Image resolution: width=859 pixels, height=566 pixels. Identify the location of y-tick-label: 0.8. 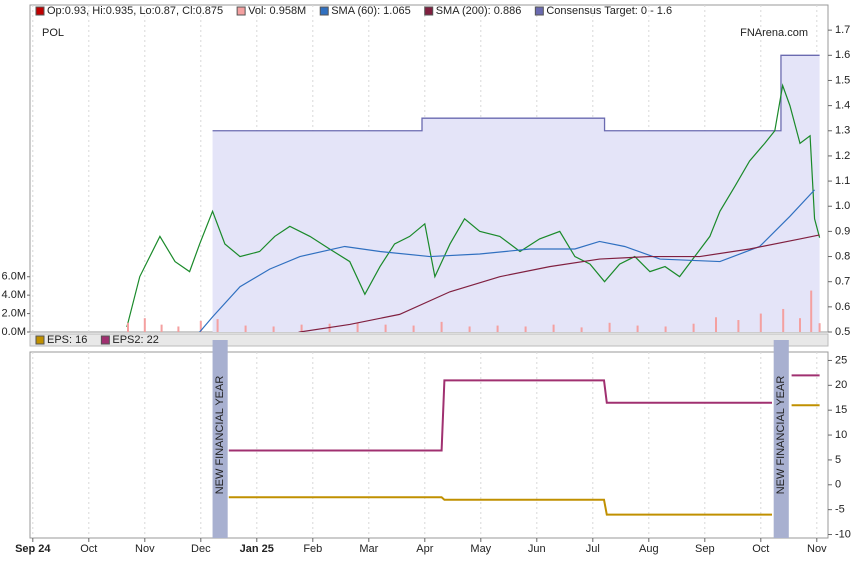
(842, 256).